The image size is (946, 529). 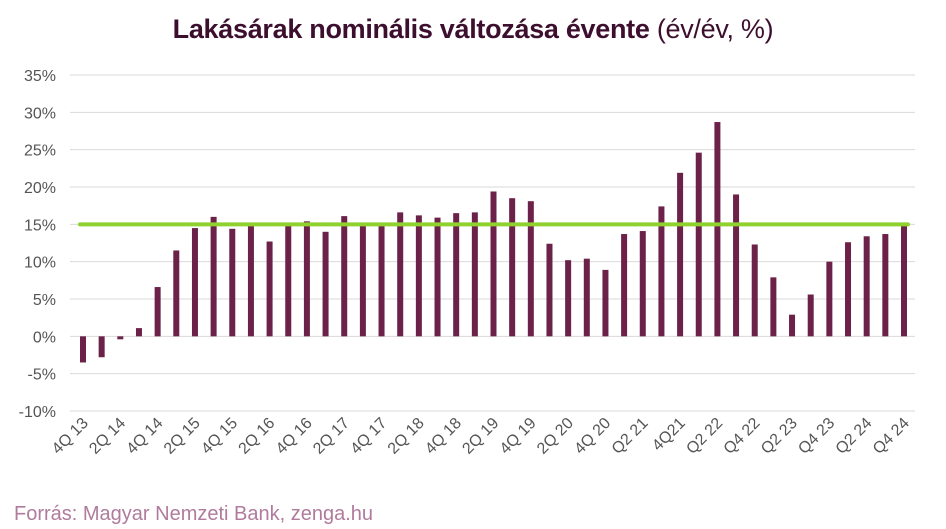 I want to click on x-tick-label: Q2 22, so click(x=704, y=436).